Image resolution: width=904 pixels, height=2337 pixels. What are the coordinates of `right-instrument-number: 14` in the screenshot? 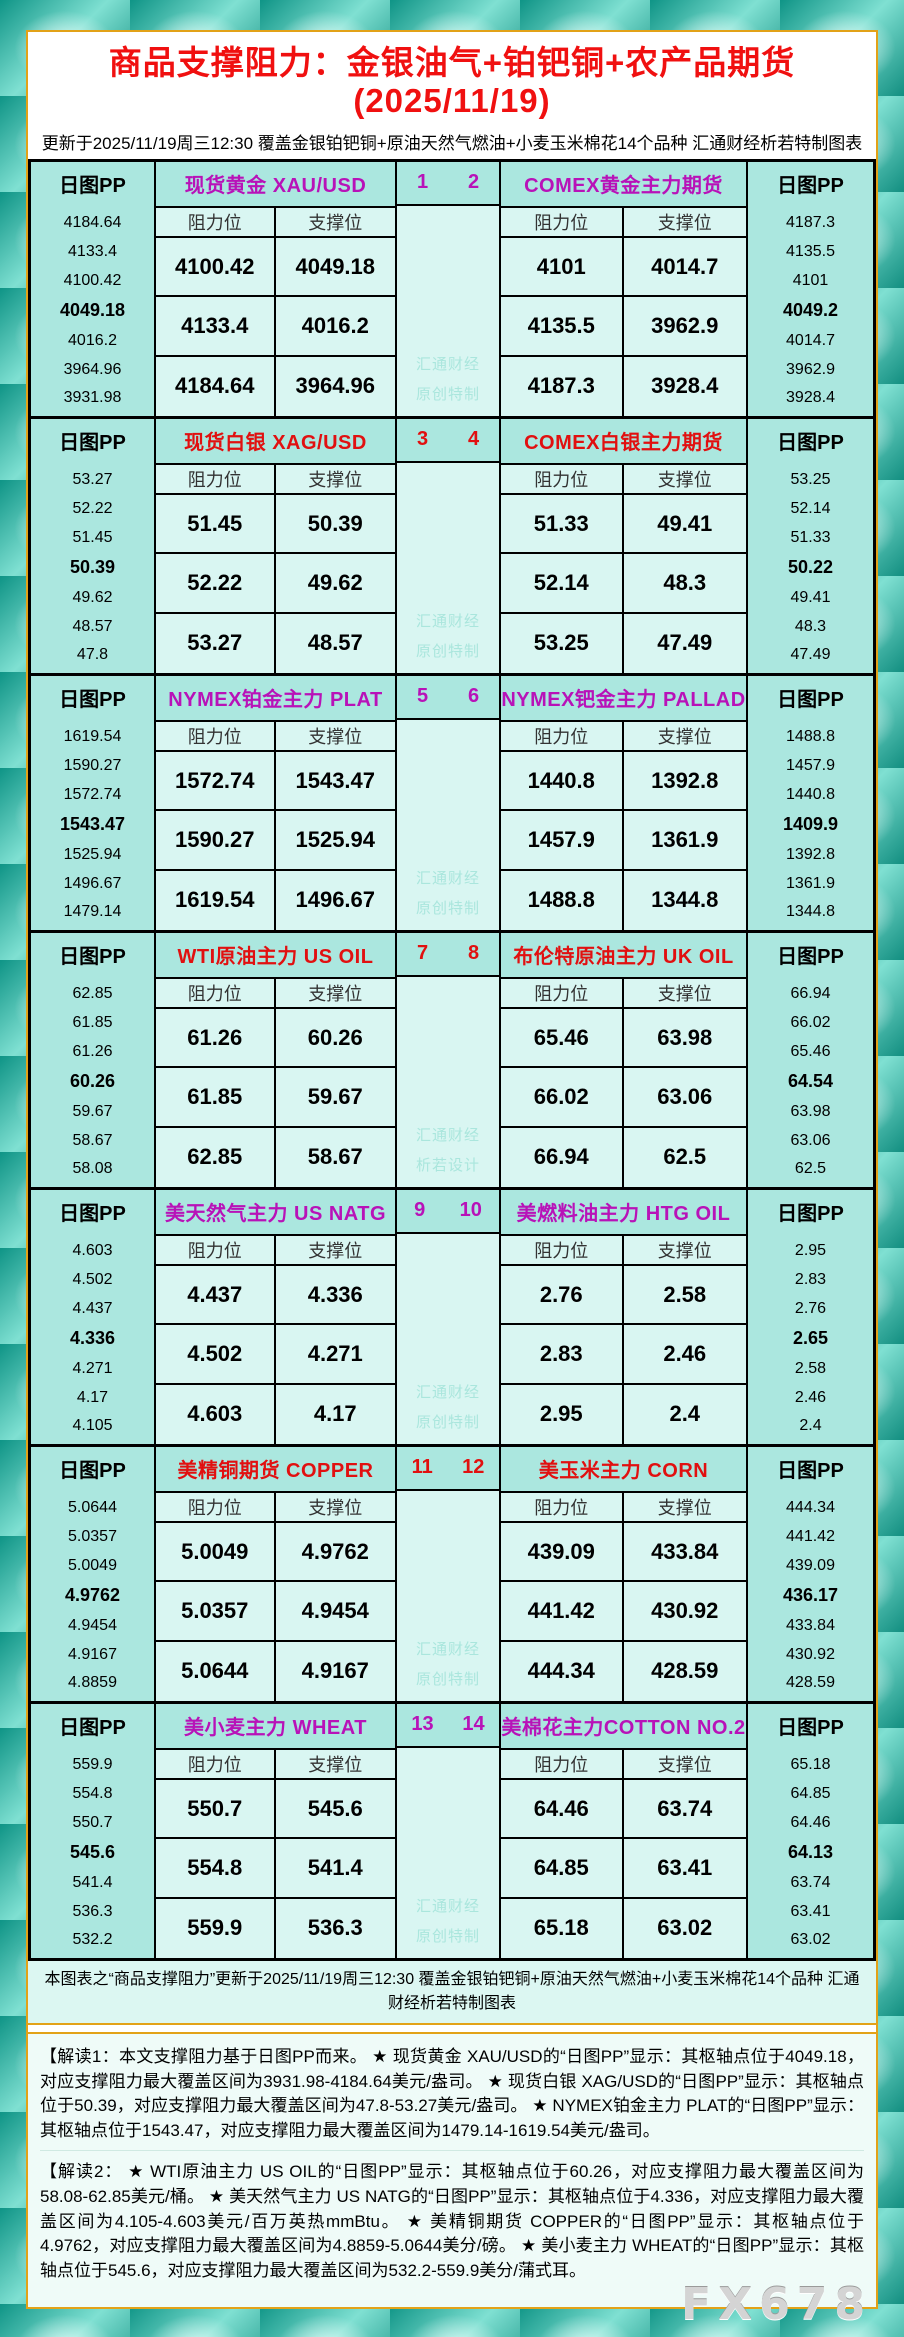 It's located at (473, 1724).